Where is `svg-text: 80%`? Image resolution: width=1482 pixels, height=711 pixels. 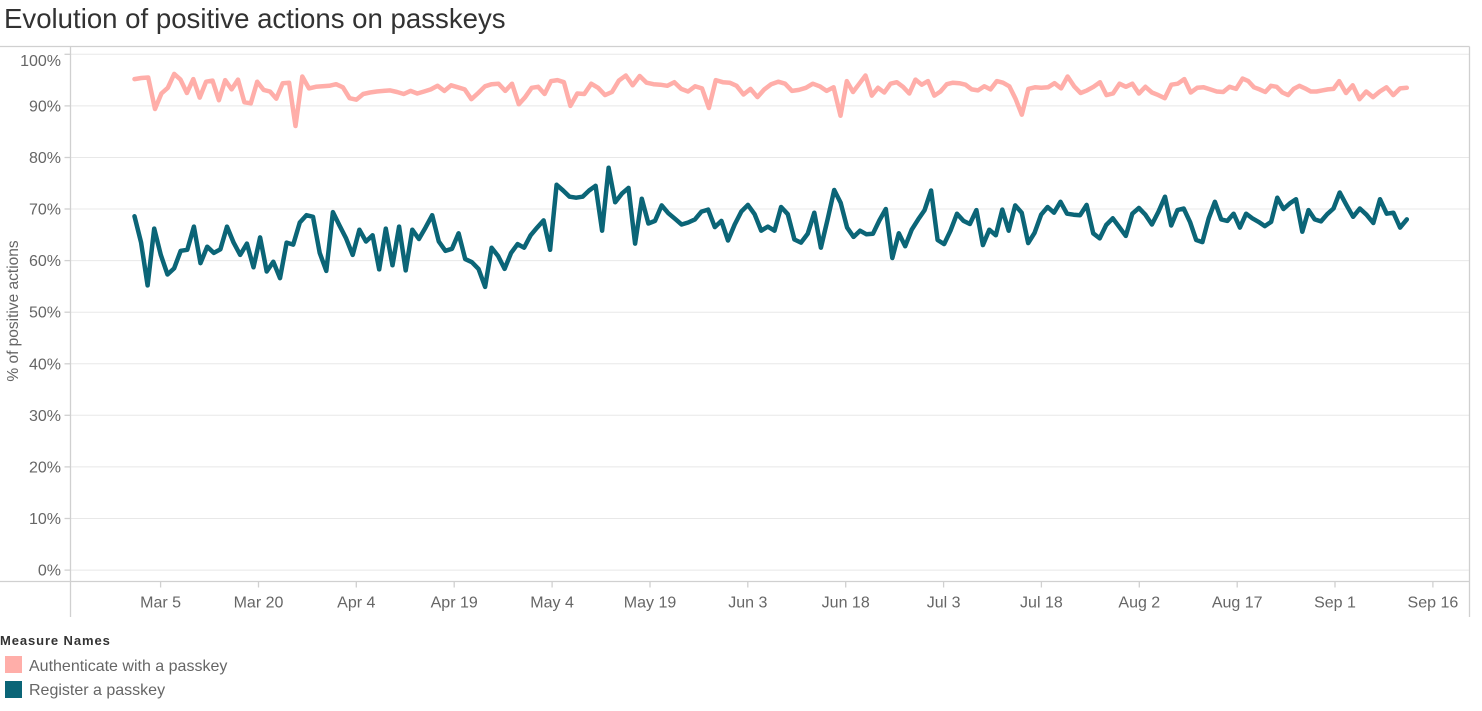 svg-text: 80% is located at coordinates (45, 158).